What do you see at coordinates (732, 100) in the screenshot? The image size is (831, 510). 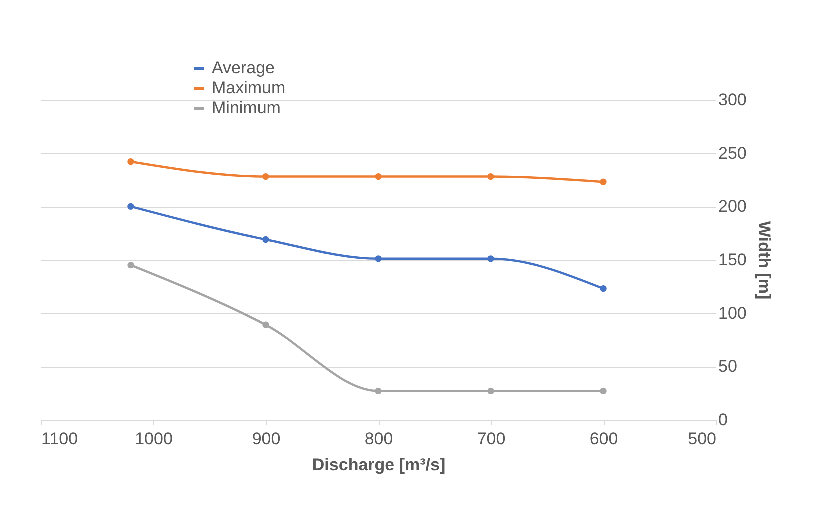 I see `y-tick-label: 300` at bounding box center [732, 100].